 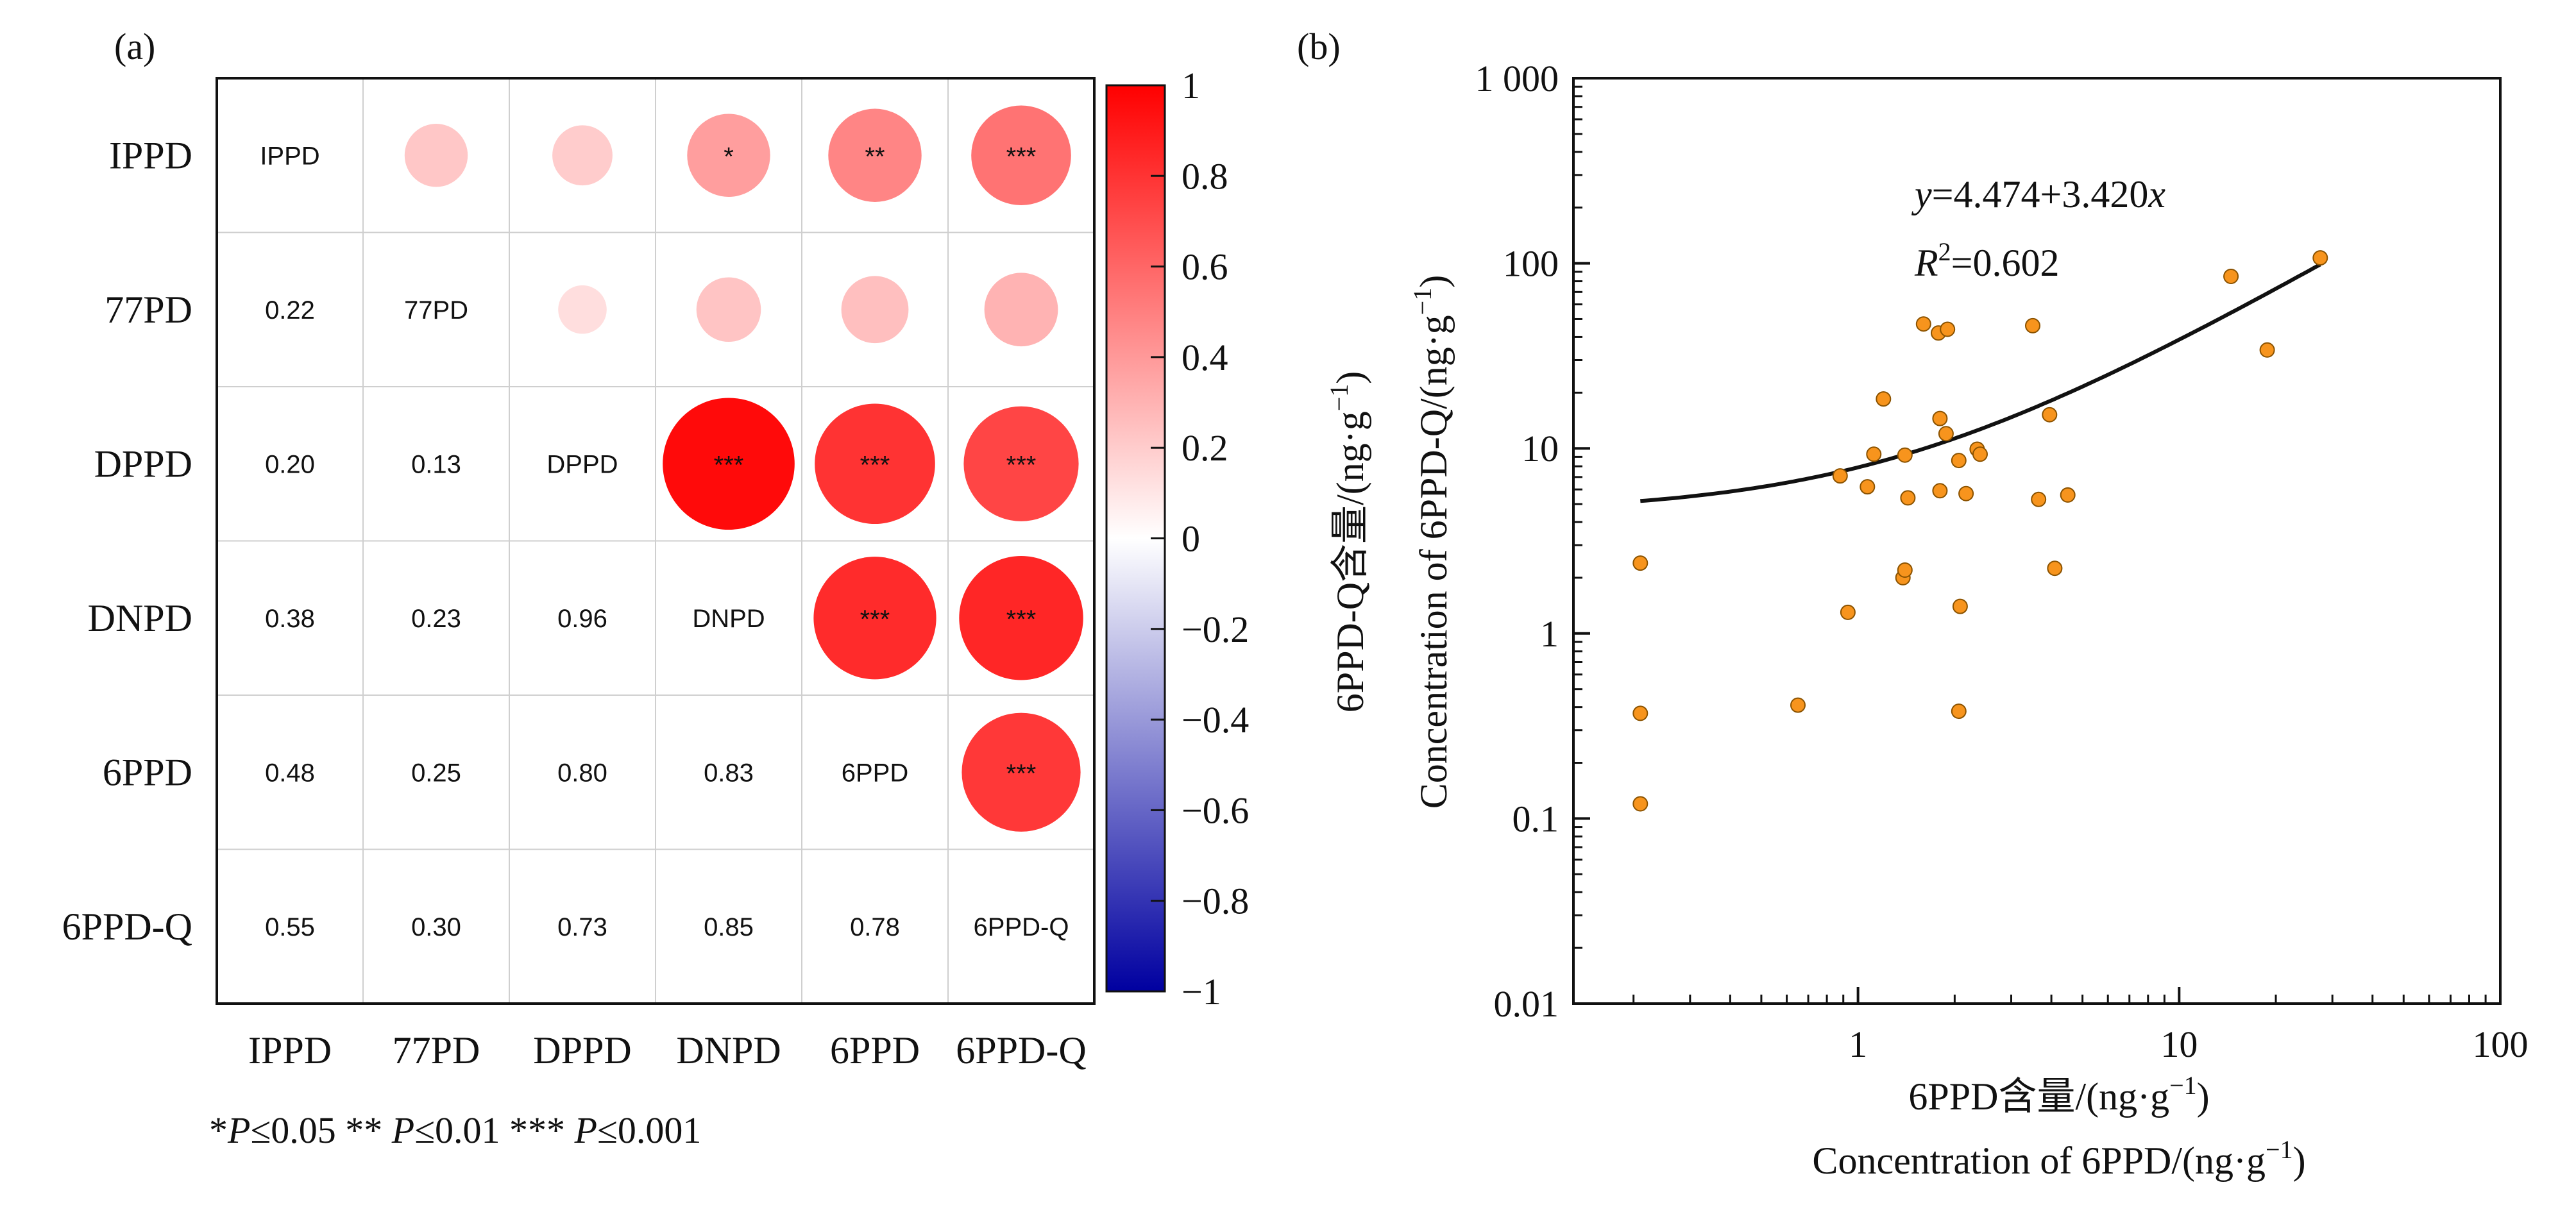 I want to click on x-axis-title-chinese: 6PPD含量/(ng·g−1), so click(x=2058, y=1094).